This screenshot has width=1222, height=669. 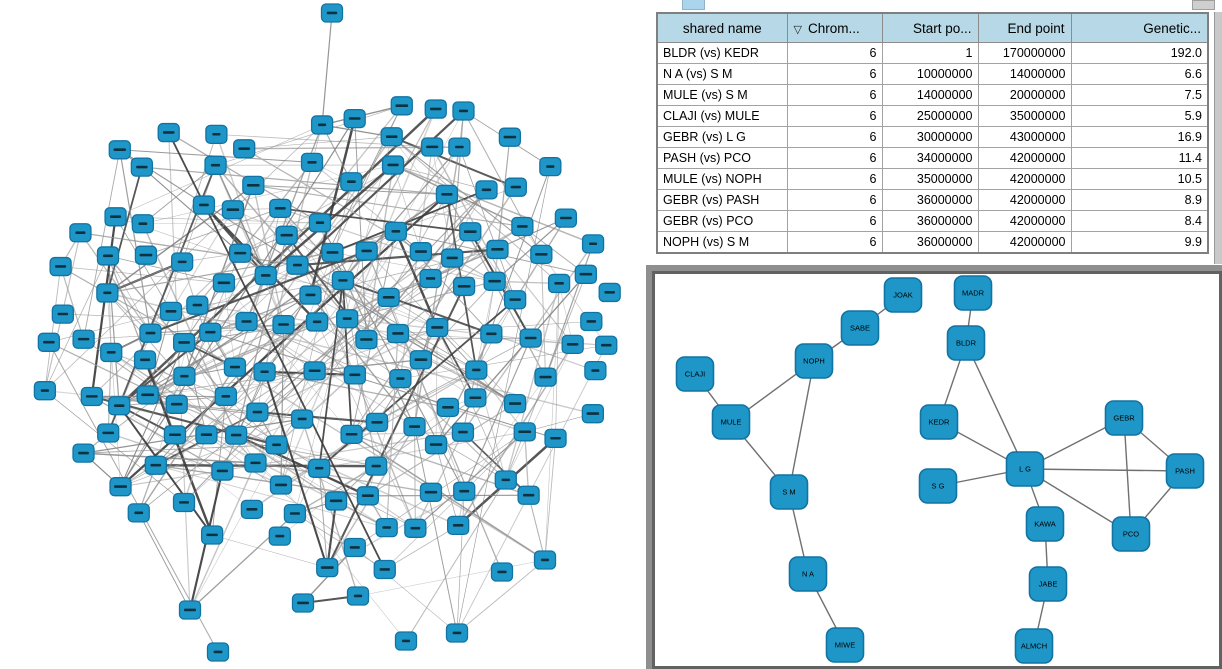 What do you see at coordinates (930, 53) in the screenshot?
I see `value-cell: 1` at bounding box center [930, 53].